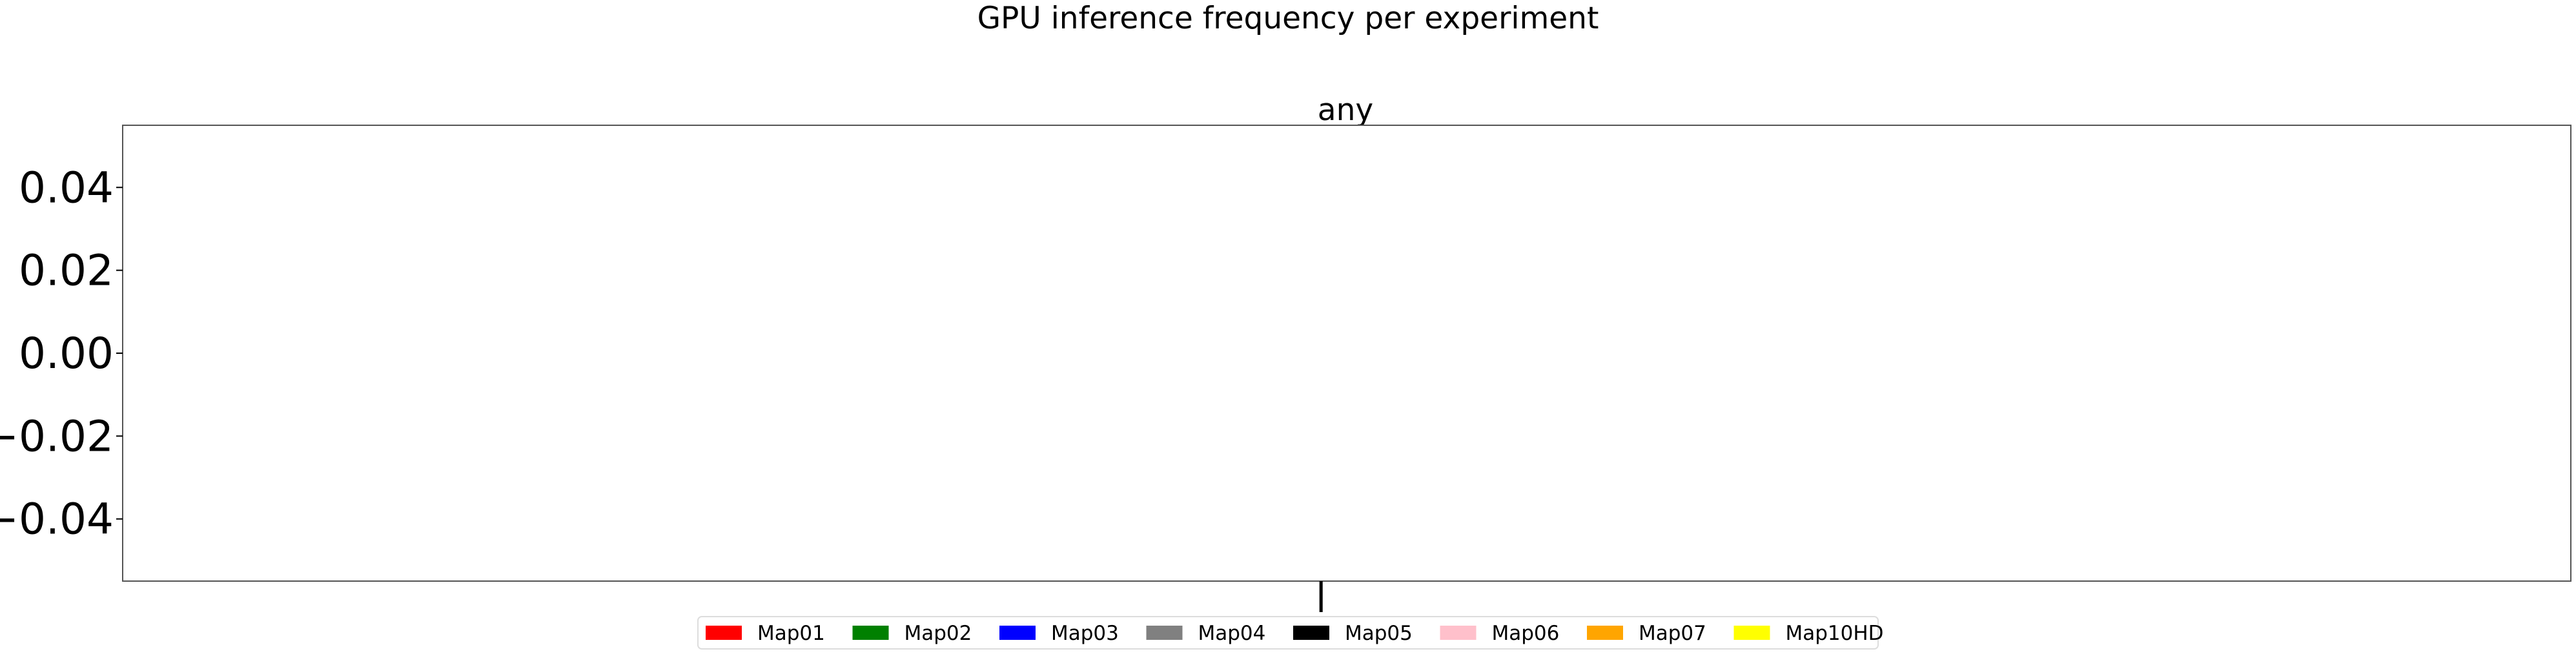  I want to click on y-tick-label: −0.02, so click(57, 436).